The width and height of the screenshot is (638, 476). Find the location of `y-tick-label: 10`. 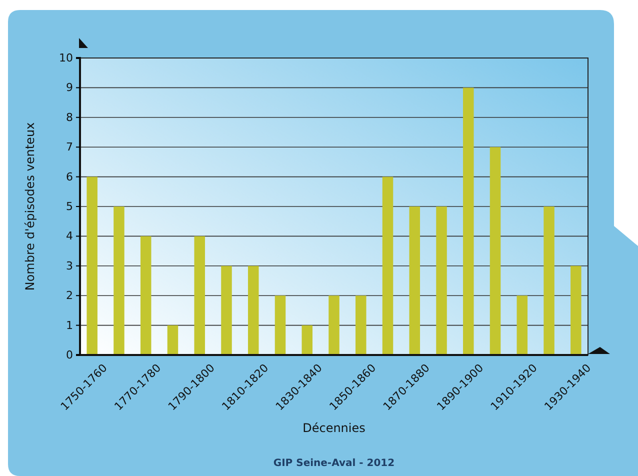

y-tick-label: 10 is located at coordinates (66, 58).